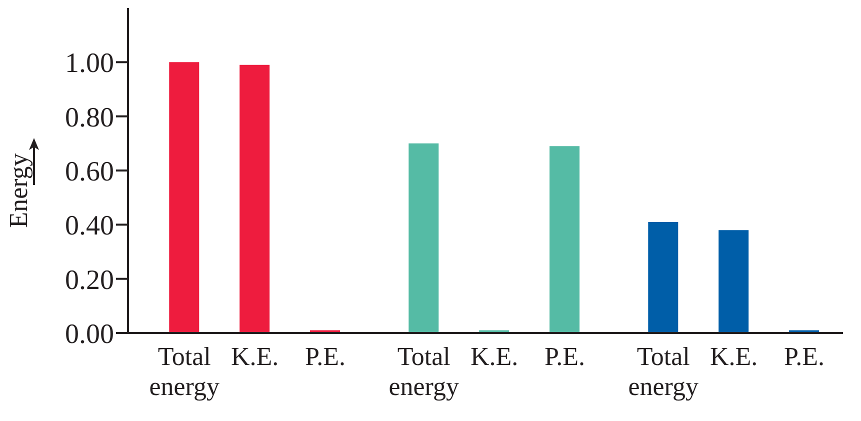 This screenshot has width=861, height=421. Describe the element at coordinates (19, 190) in the screenshot. I see `y-axis-title: Energy` at that location.